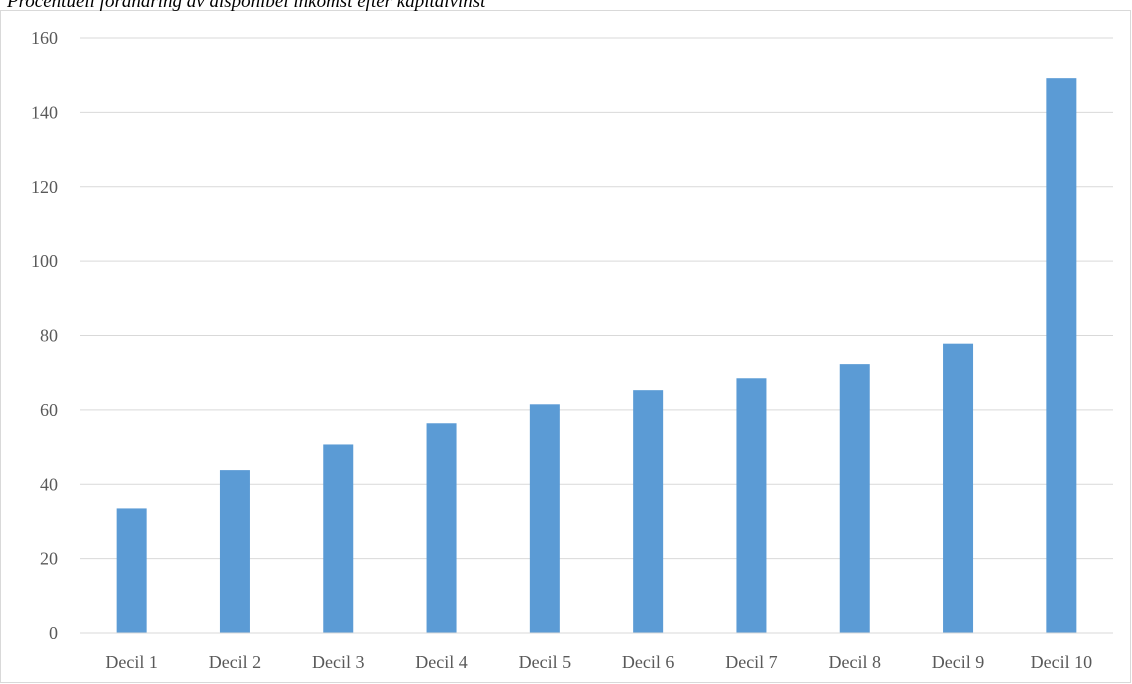 The image size is (1132, 684). Describe the element at coordinates (441, 662) in the screenshot. I see `x-tick-label: Decil 4` at that location.